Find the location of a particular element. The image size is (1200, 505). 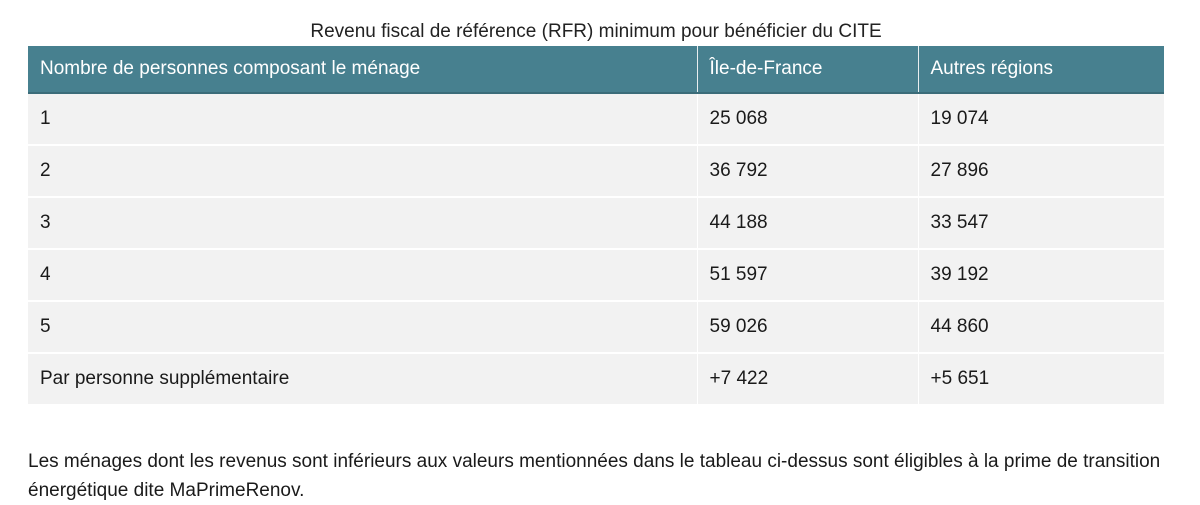

cell-other-regions: 39 192 is located at coordinates (1041, 274).